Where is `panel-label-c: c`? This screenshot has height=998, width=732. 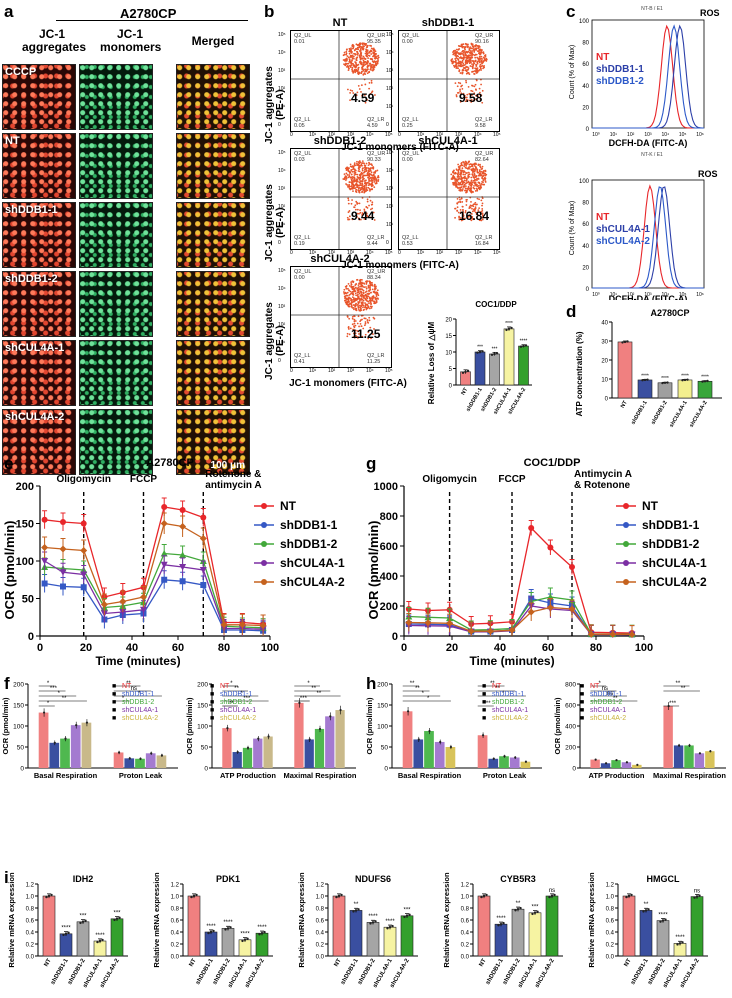
panel-label-c: c is located at coordinates (571, 11).